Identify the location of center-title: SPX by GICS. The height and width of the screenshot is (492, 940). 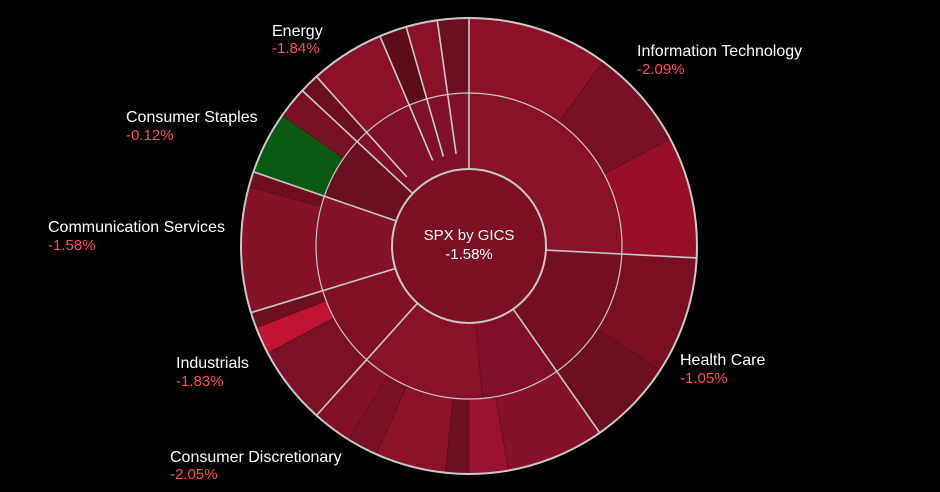
(469, 235).